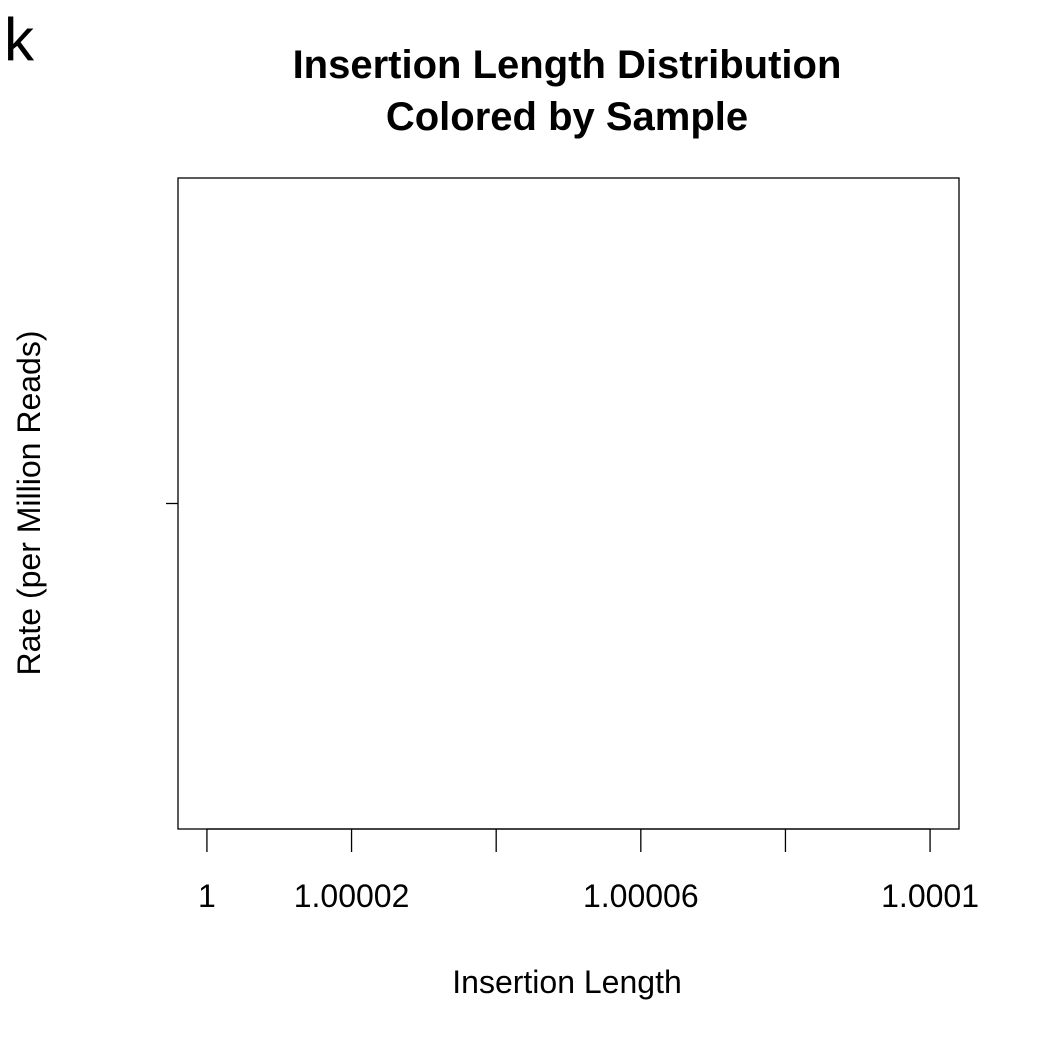 The image size is (1050, 1050). I want to click on x-tick-label: 1.0001, so click(930, 896).